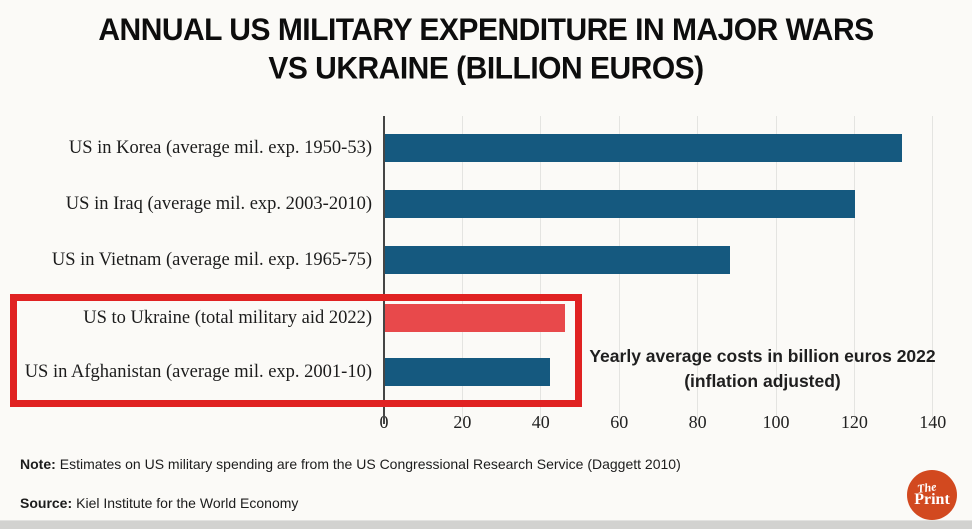 The height and width of the screenshot is (529, 972). What do you see at coordinates (927, 487) in the screenshot?
I see `logo-text-the: The` at bounding box center [927, 487].